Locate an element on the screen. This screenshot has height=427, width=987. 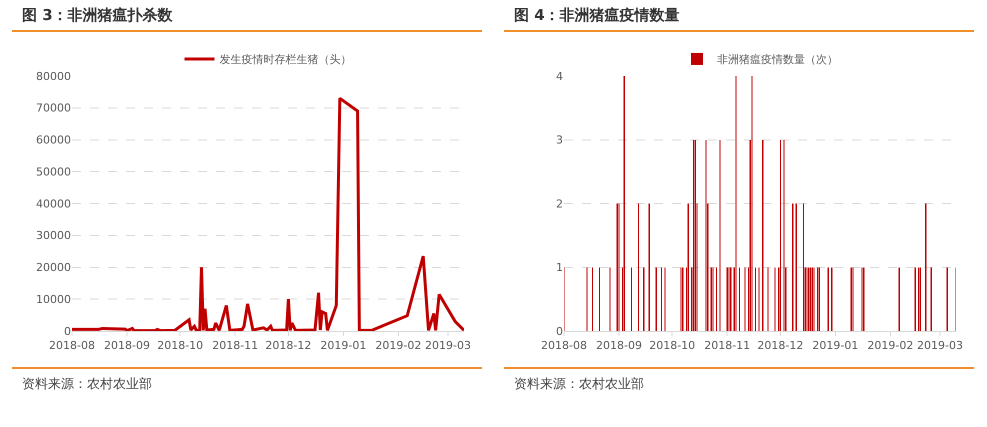
y-tick-label: 2 is located at coordinates (559, 203).